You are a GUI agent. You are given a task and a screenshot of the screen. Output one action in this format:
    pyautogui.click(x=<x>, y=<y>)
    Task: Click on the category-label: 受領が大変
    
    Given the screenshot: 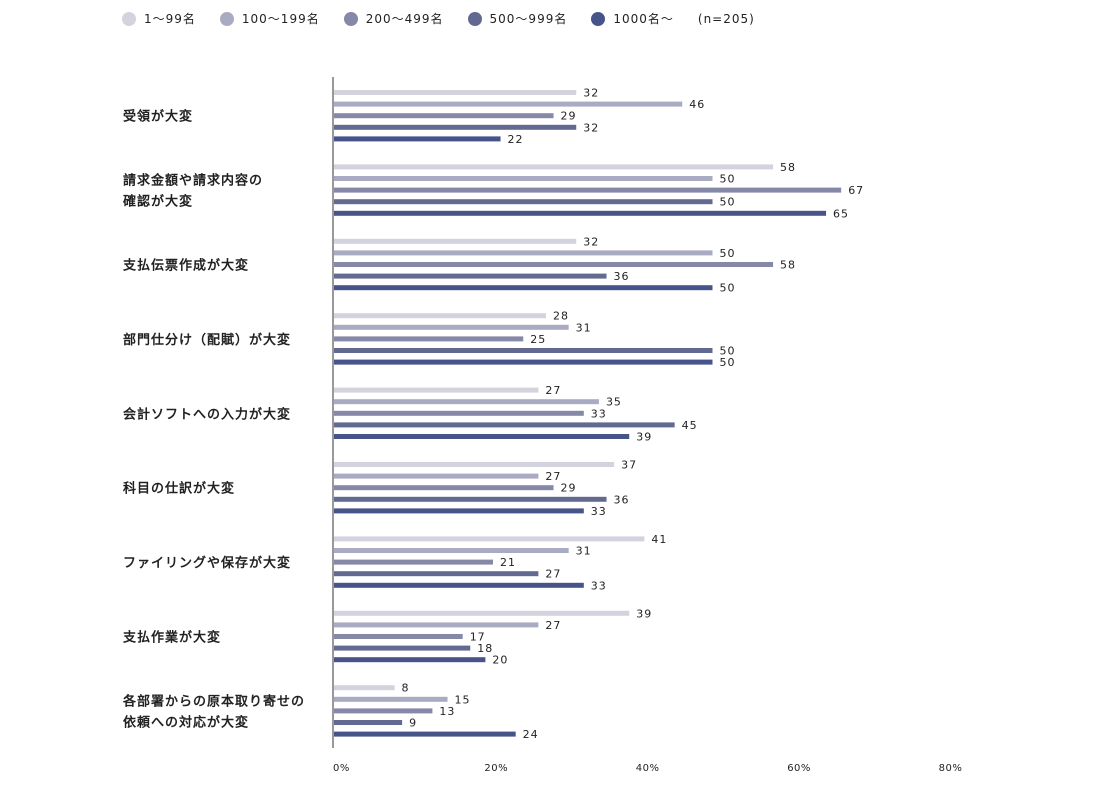 What is the action you would take?
    pyautogui.click(x=158, y=117)
    